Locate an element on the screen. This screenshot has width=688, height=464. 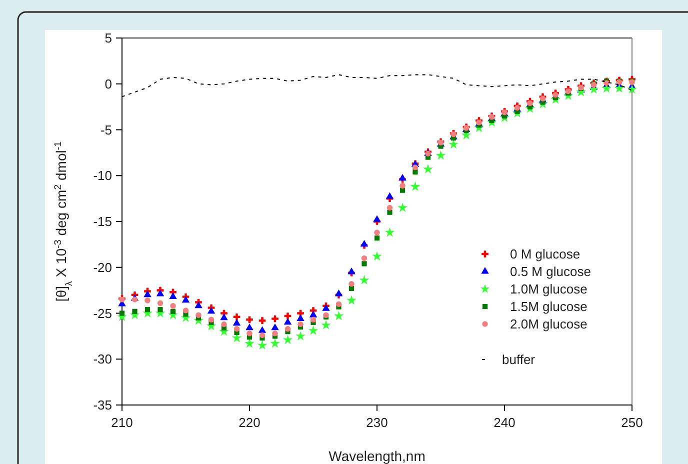
y-tick-label: -25 is located at coordinates (102, 313).